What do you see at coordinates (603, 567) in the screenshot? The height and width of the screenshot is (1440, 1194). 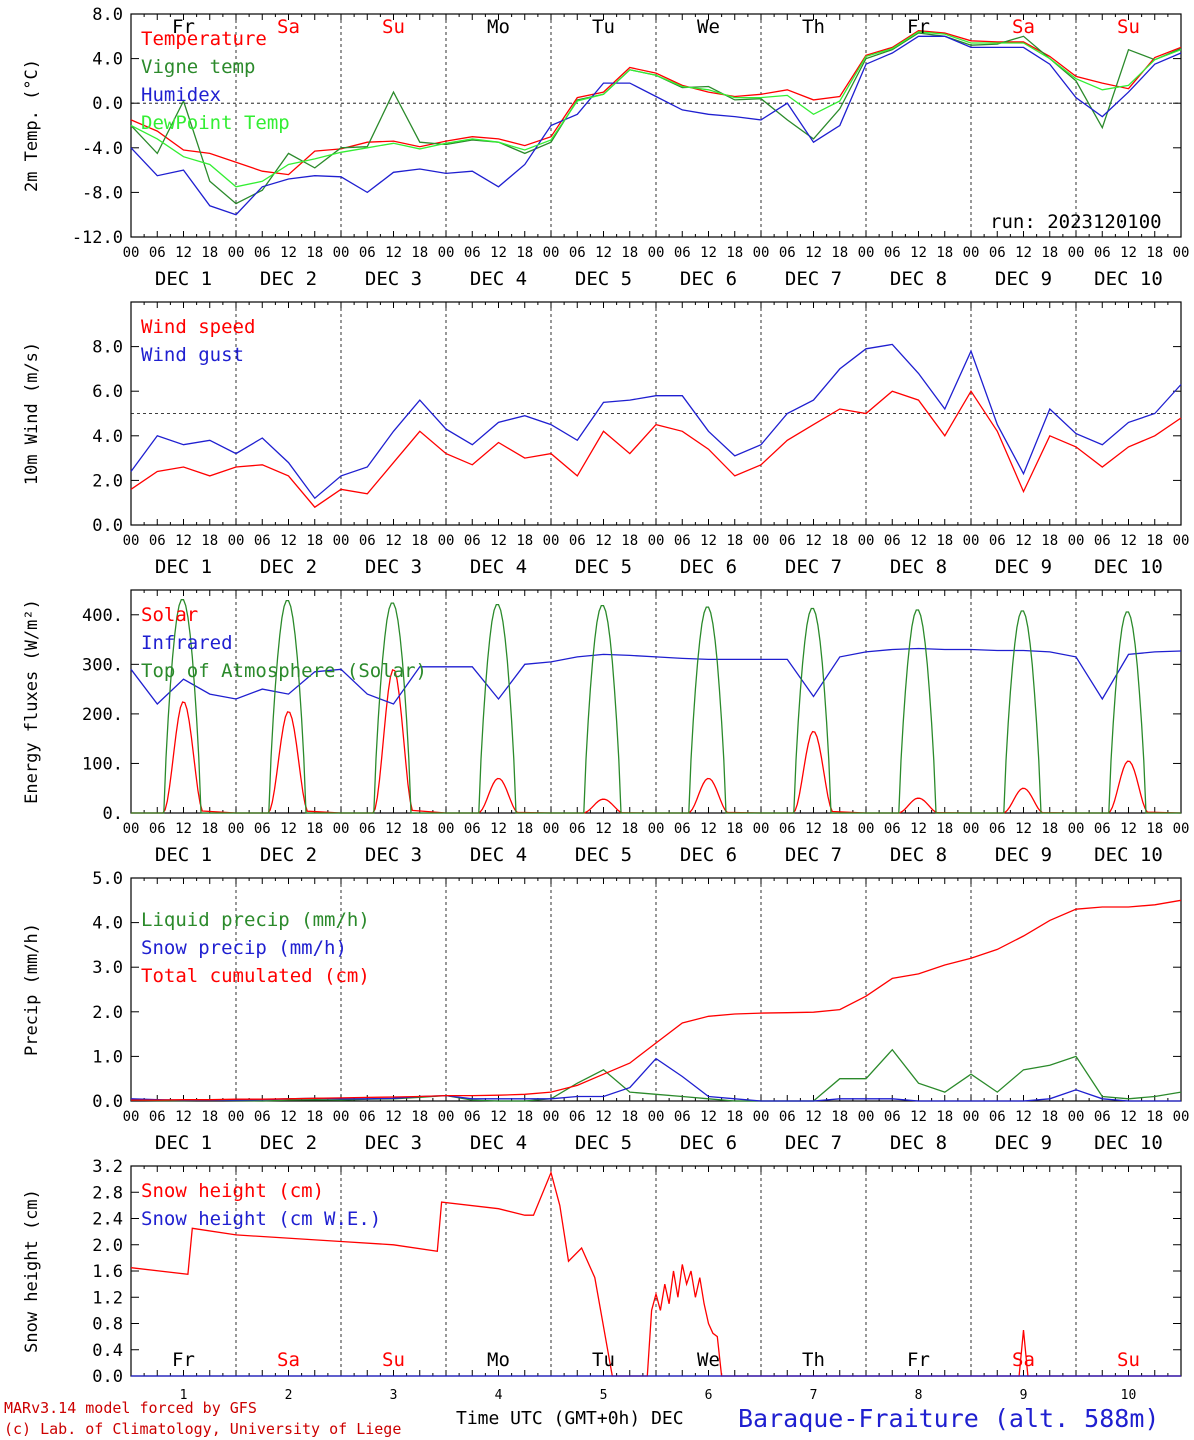 I see `date-label: DEC 5` at bounding box center [603, 567].